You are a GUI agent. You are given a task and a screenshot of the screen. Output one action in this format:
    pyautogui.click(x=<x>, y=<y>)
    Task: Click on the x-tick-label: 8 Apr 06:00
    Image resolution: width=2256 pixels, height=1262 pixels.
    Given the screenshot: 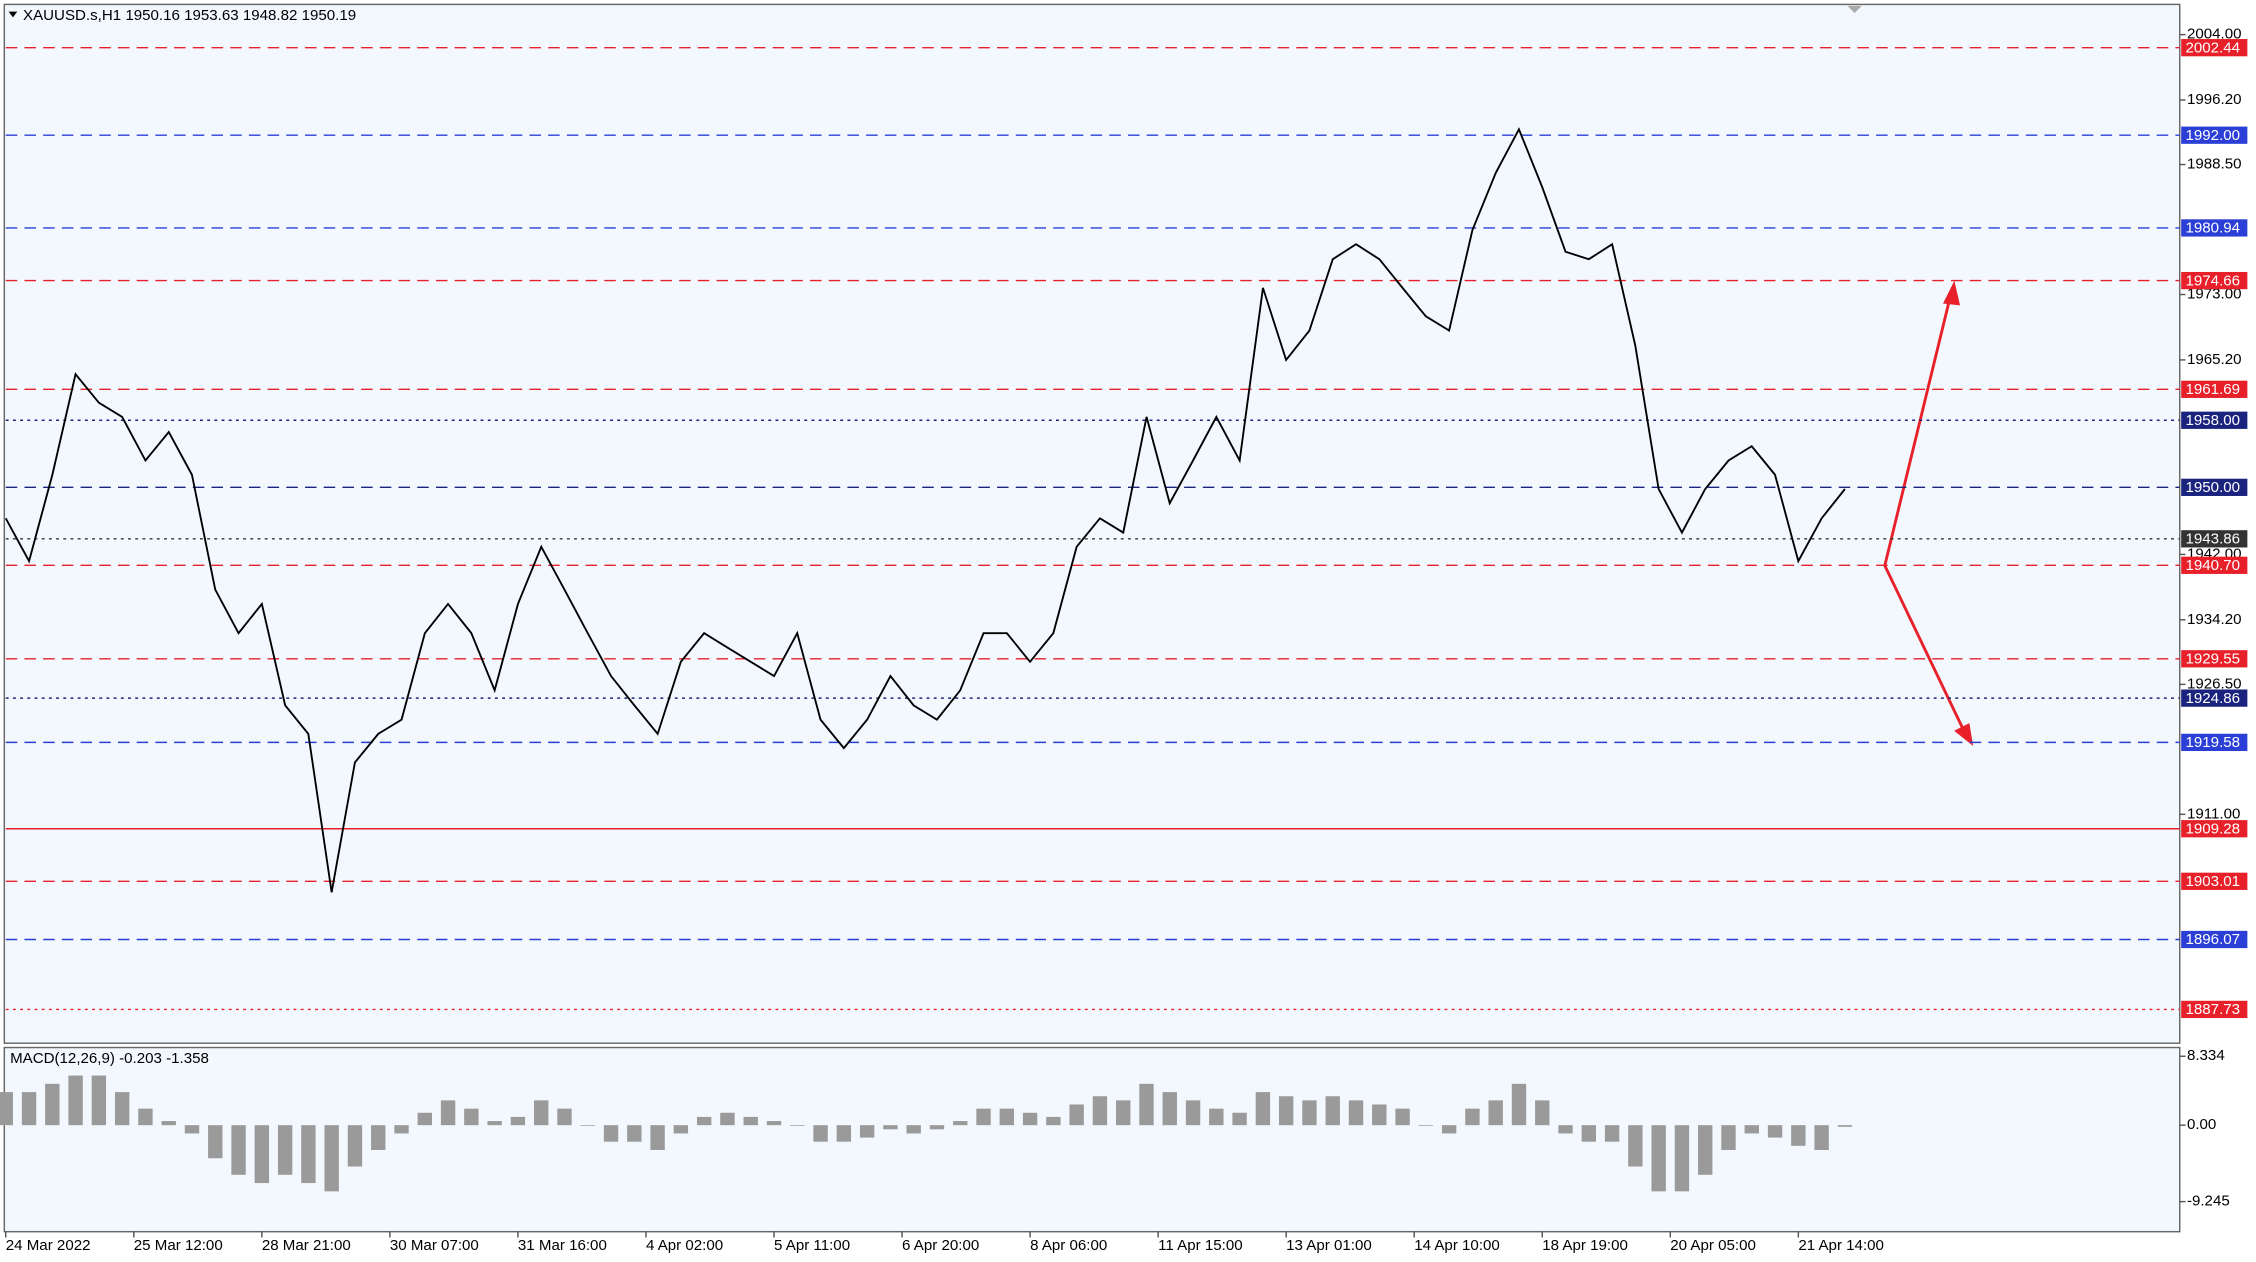 What is the action you would take?
    pyautogui.click(x=1068, y=1245)
    